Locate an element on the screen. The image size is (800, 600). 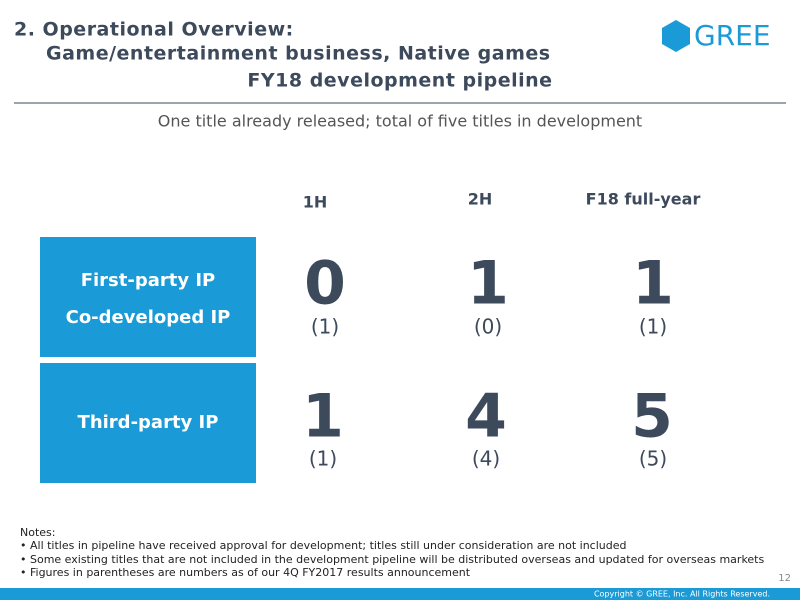
footer-bar is located at coordinates (400, 594).